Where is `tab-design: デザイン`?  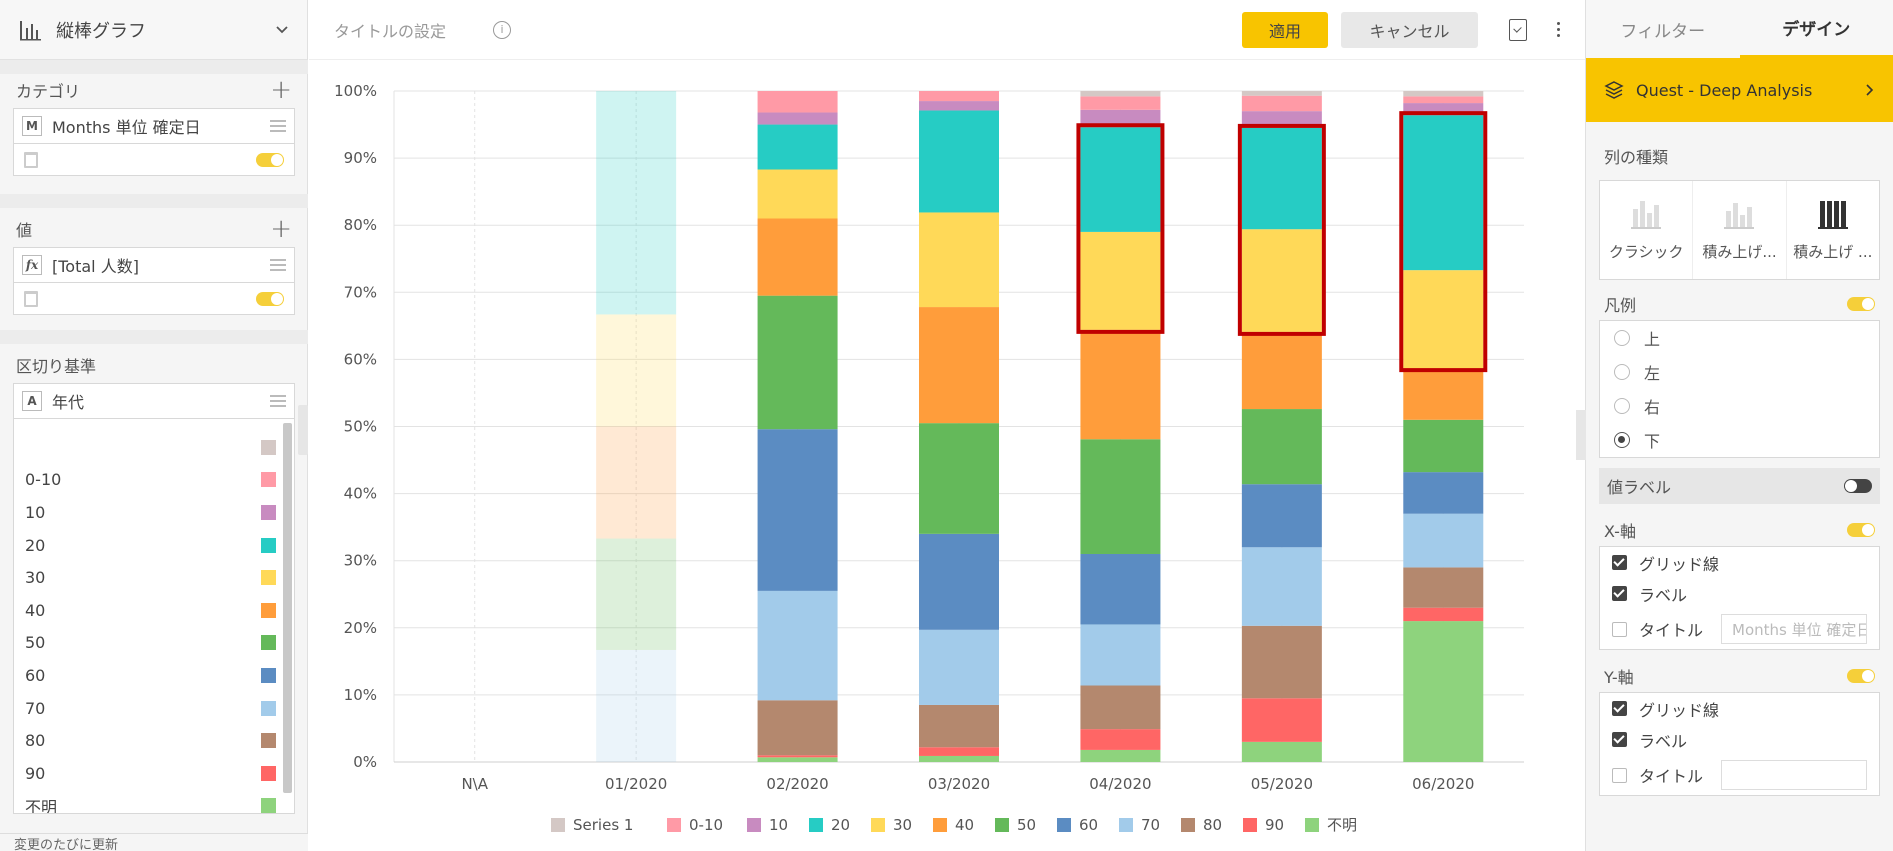
tab-design: デザイン is located at coordinates (1816, 29).